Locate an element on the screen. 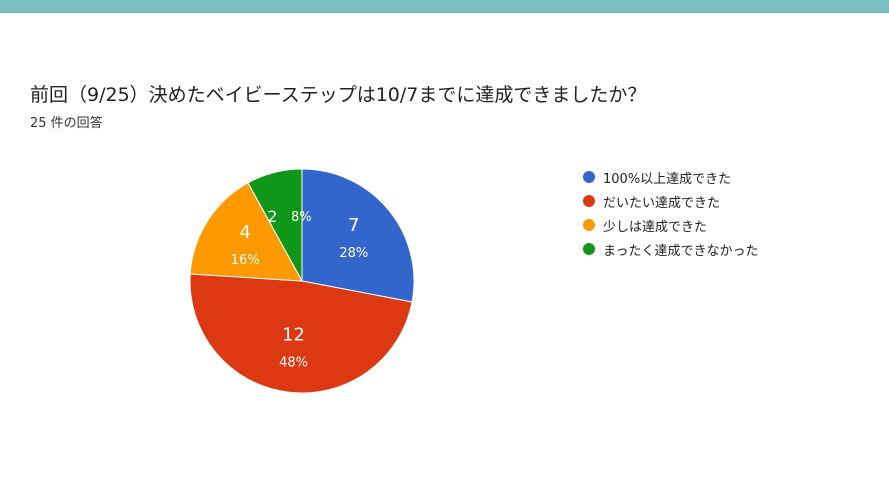  top-accent-bar is located at coordinates (444, 6).